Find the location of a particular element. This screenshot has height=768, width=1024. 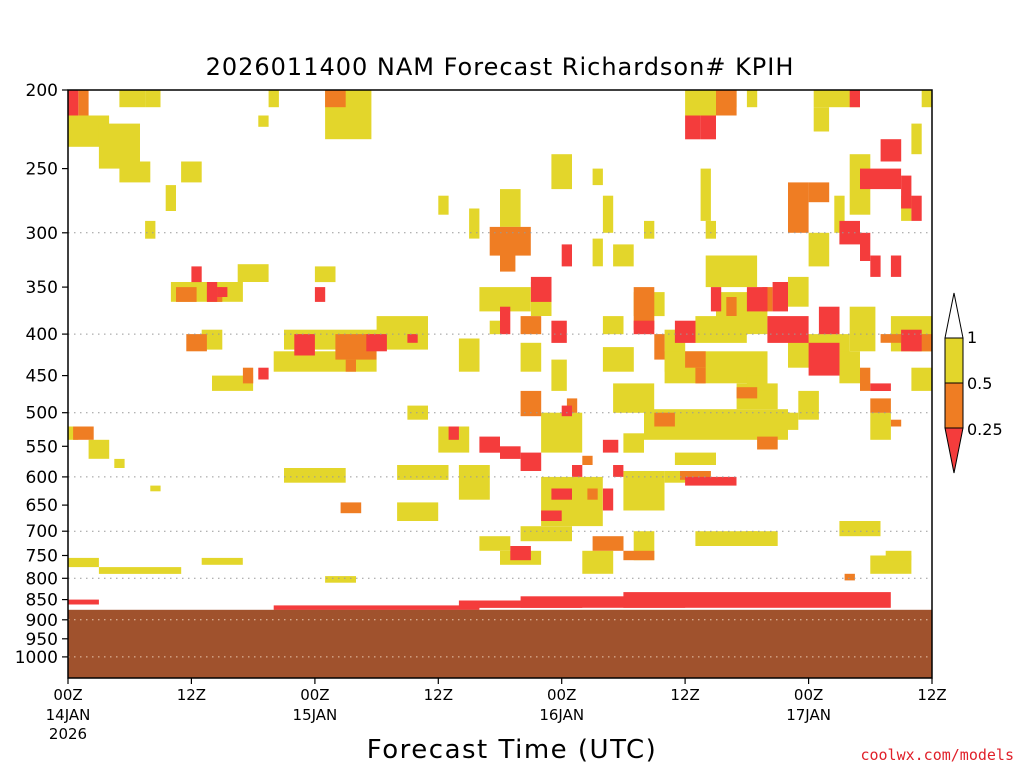

x-tick-date-24: 15JAN is located at coordinates (315, 715).